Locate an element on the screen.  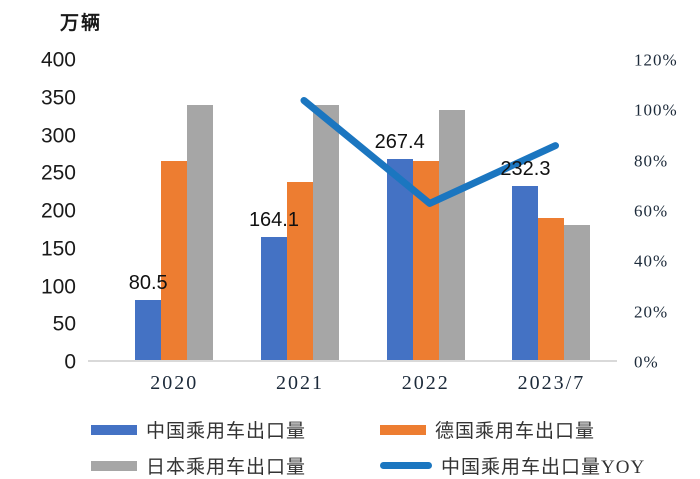
bar-group-2020 is located at coordinates (174, 210).